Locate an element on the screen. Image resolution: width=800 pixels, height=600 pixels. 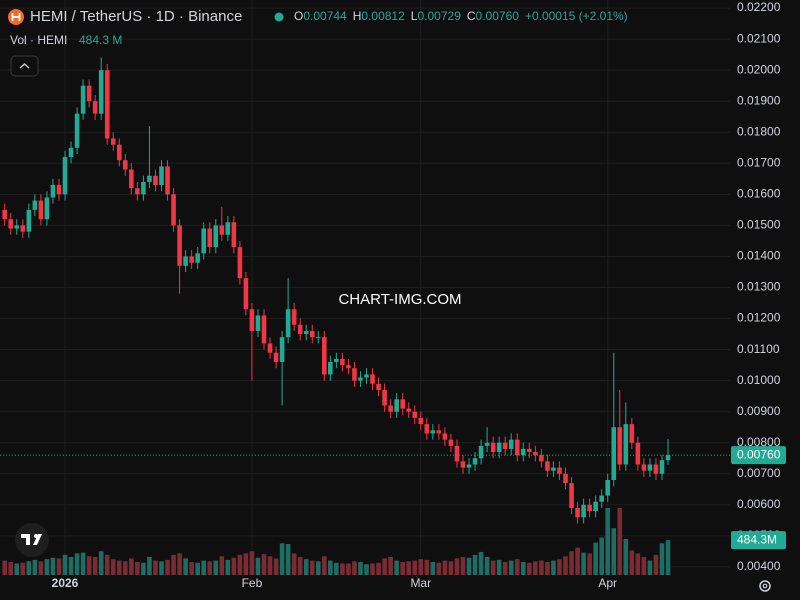
tv-logo is located at coordinates (32, 540).